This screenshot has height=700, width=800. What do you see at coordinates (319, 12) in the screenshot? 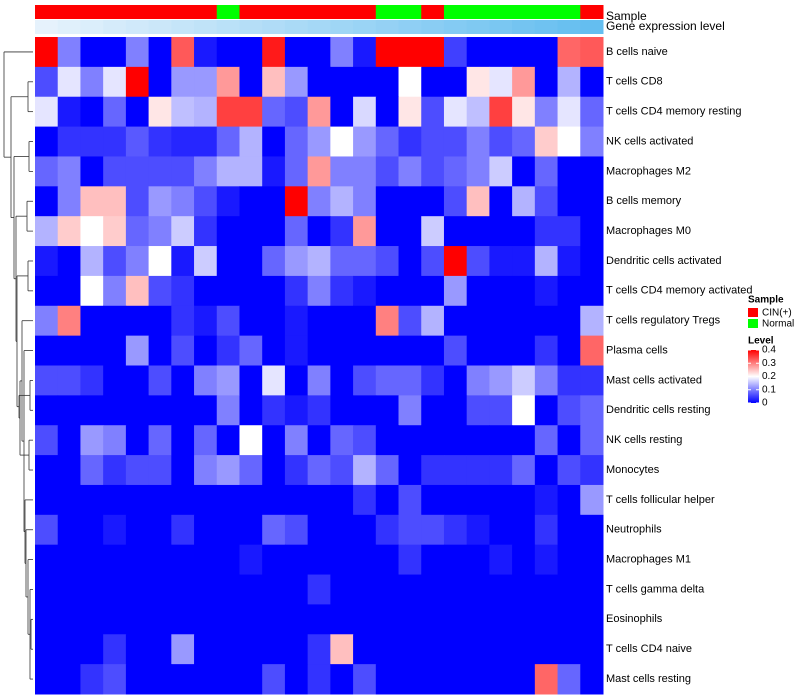
I see `sample-annotation-track` at bounding box center [319, 12].